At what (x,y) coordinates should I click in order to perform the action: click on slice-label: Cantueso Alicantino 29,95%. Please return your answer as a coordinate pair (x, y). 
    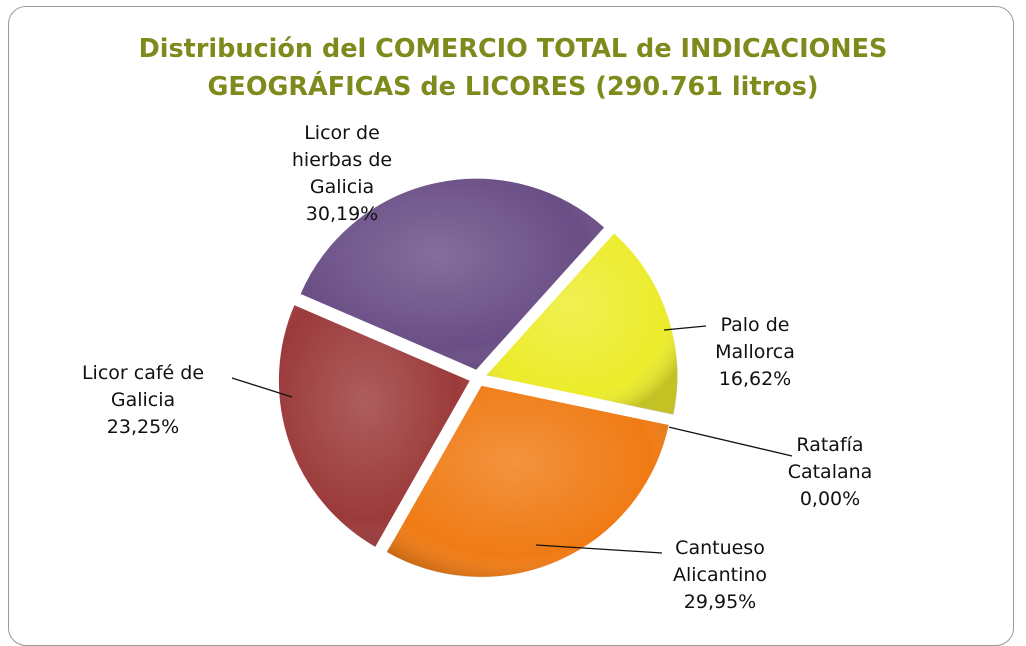
    Looking at the image, I should click on (720, 575).